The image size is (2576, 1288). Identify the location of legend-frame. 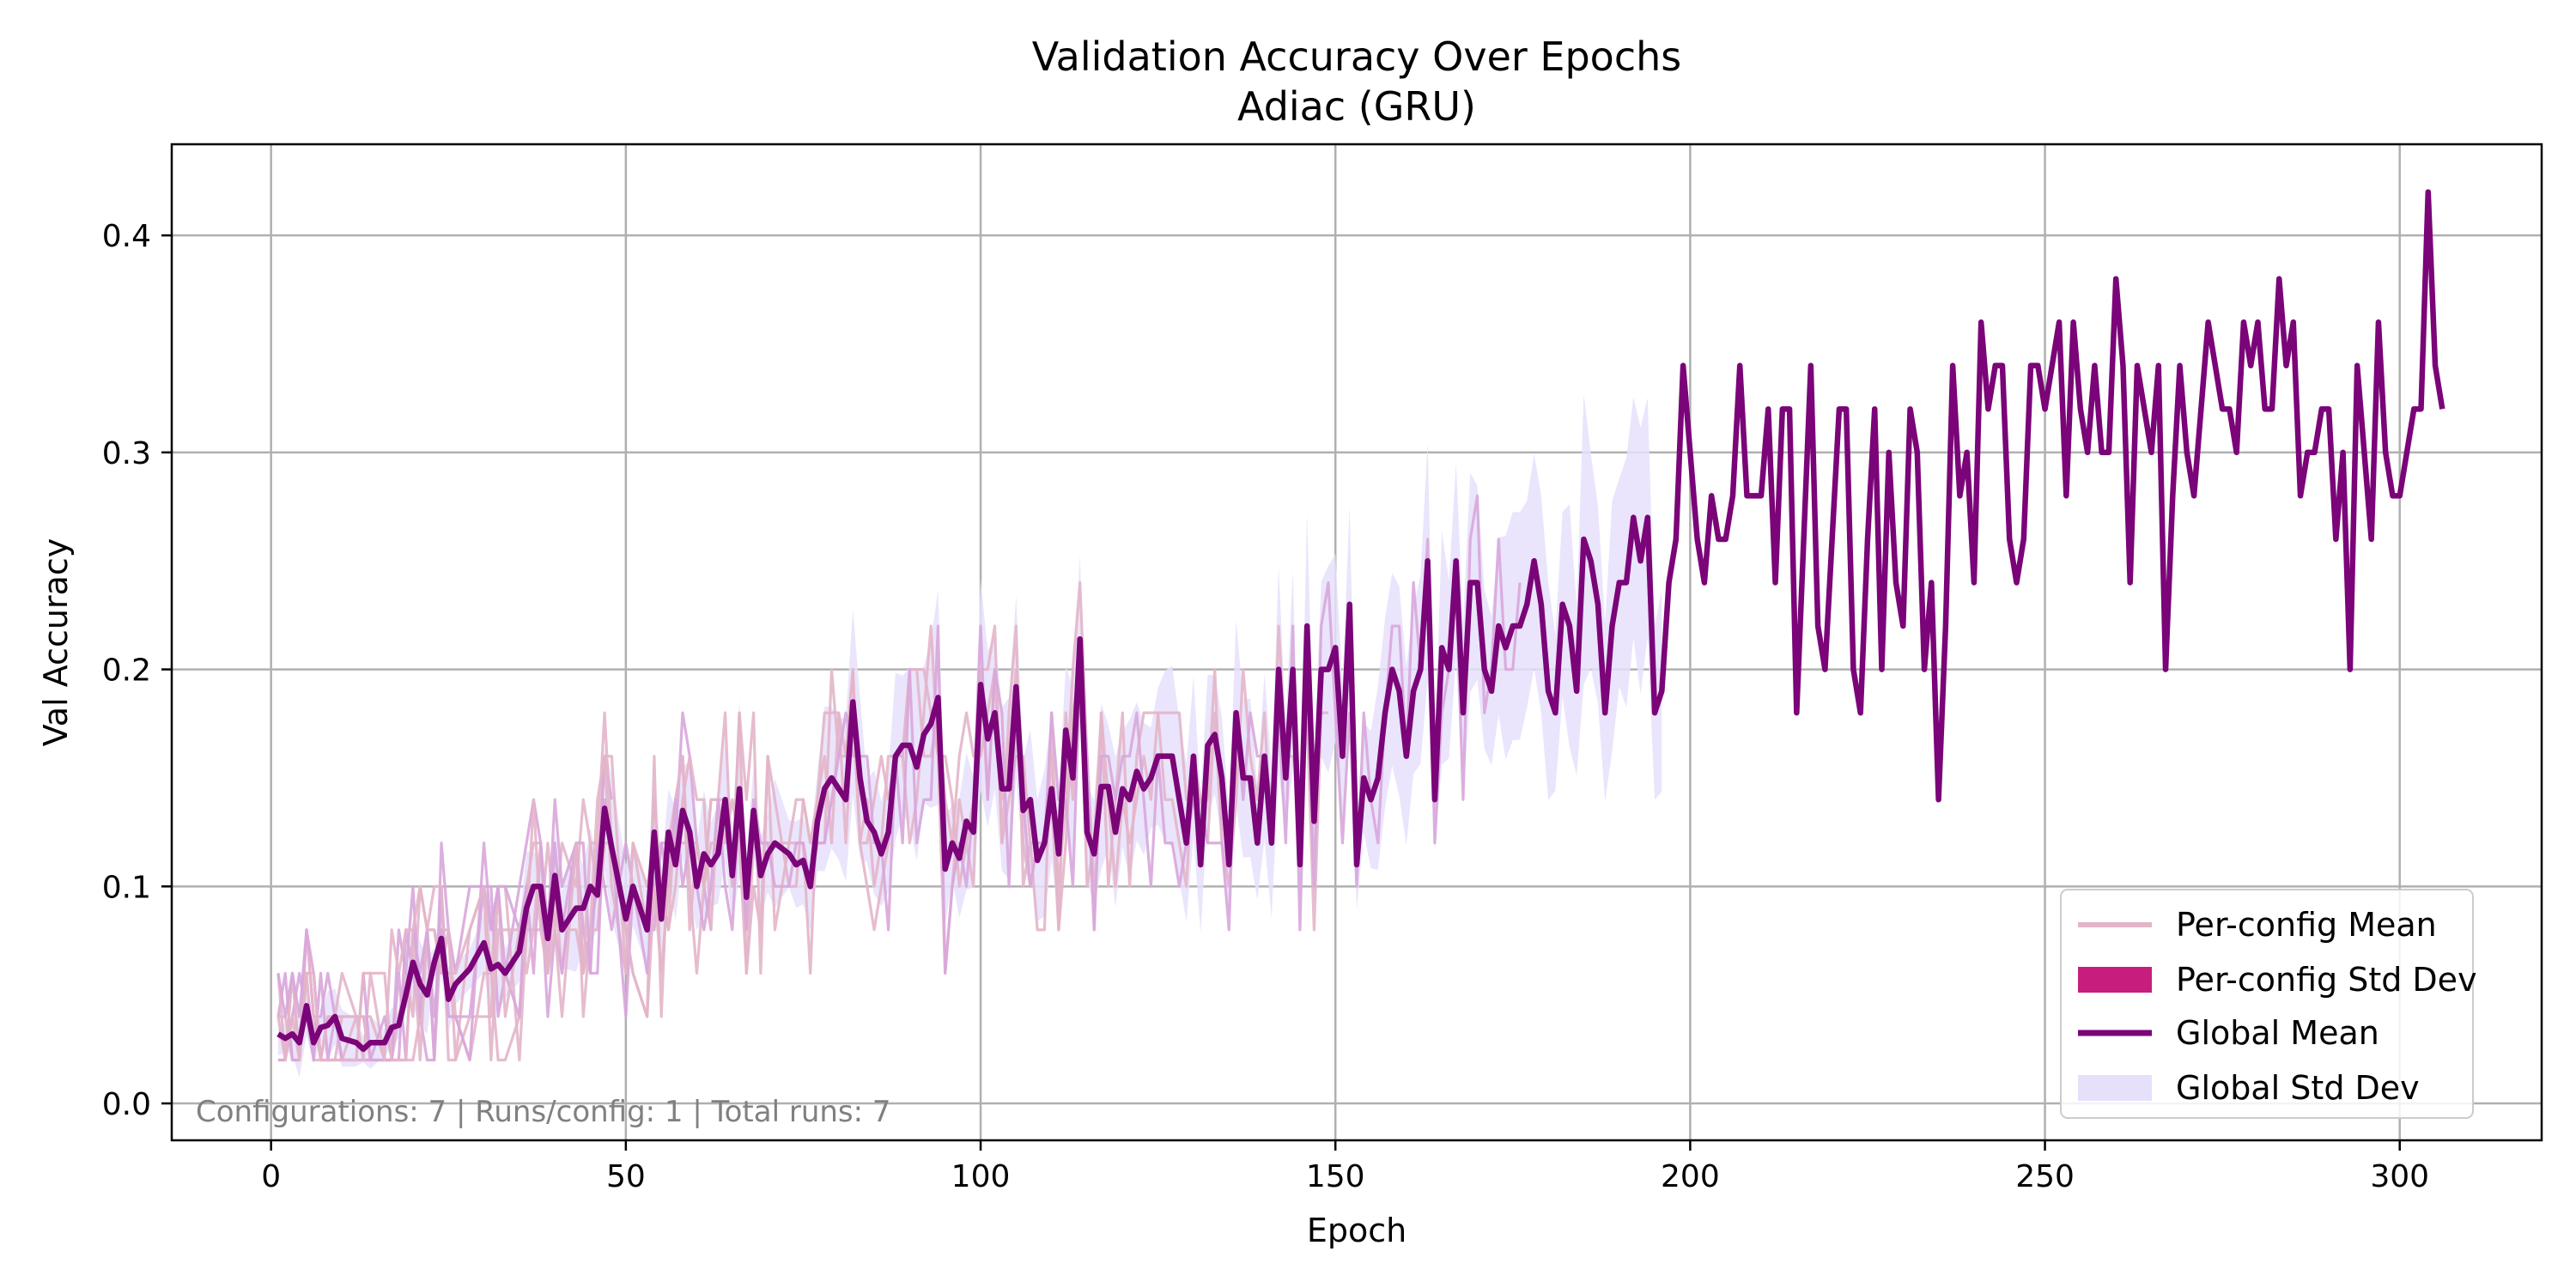
(2267, 1004).